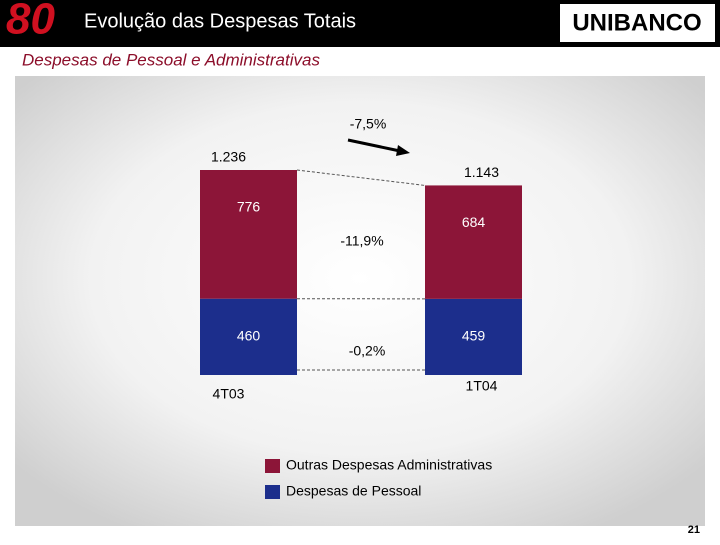 This screenshot has width=720, height=545. Describe the element at coordinates (249, 335) in the screenshot. I see `value-label: 460` at that location.